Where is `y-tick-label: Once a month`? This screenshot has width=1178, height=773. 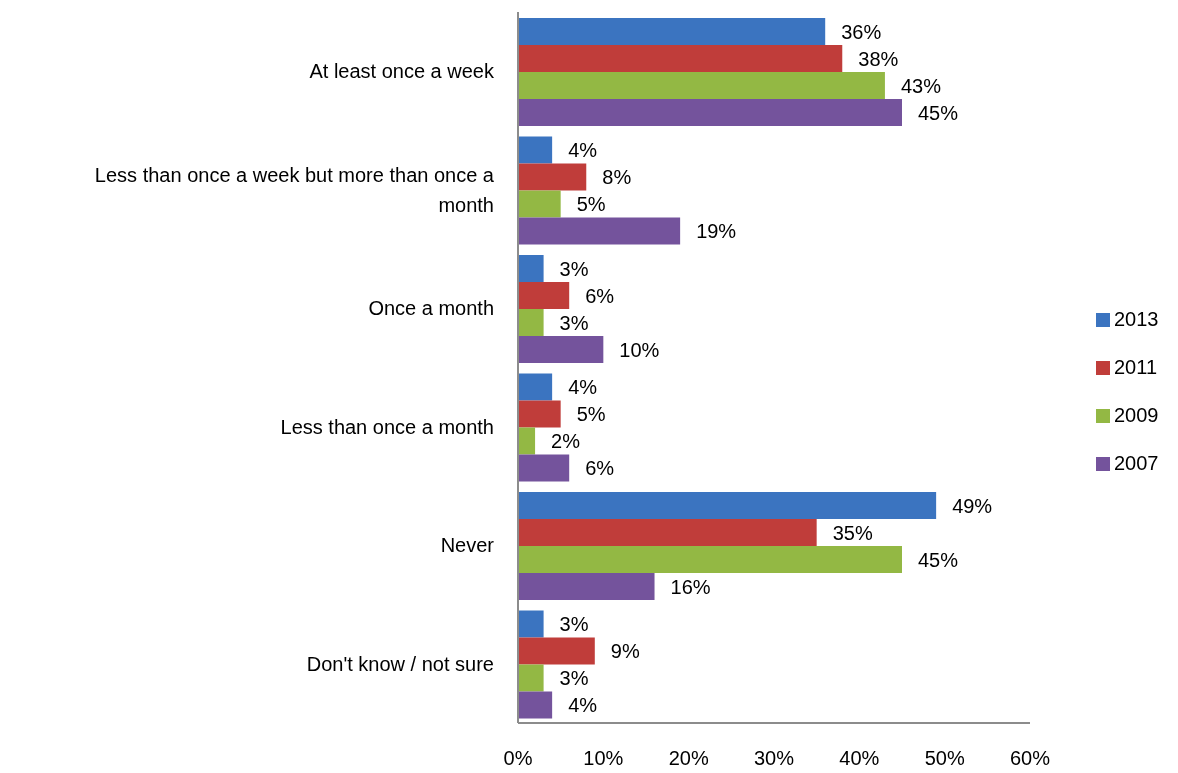
y-tick-label: Once a month is located at coordinates (431, 308).